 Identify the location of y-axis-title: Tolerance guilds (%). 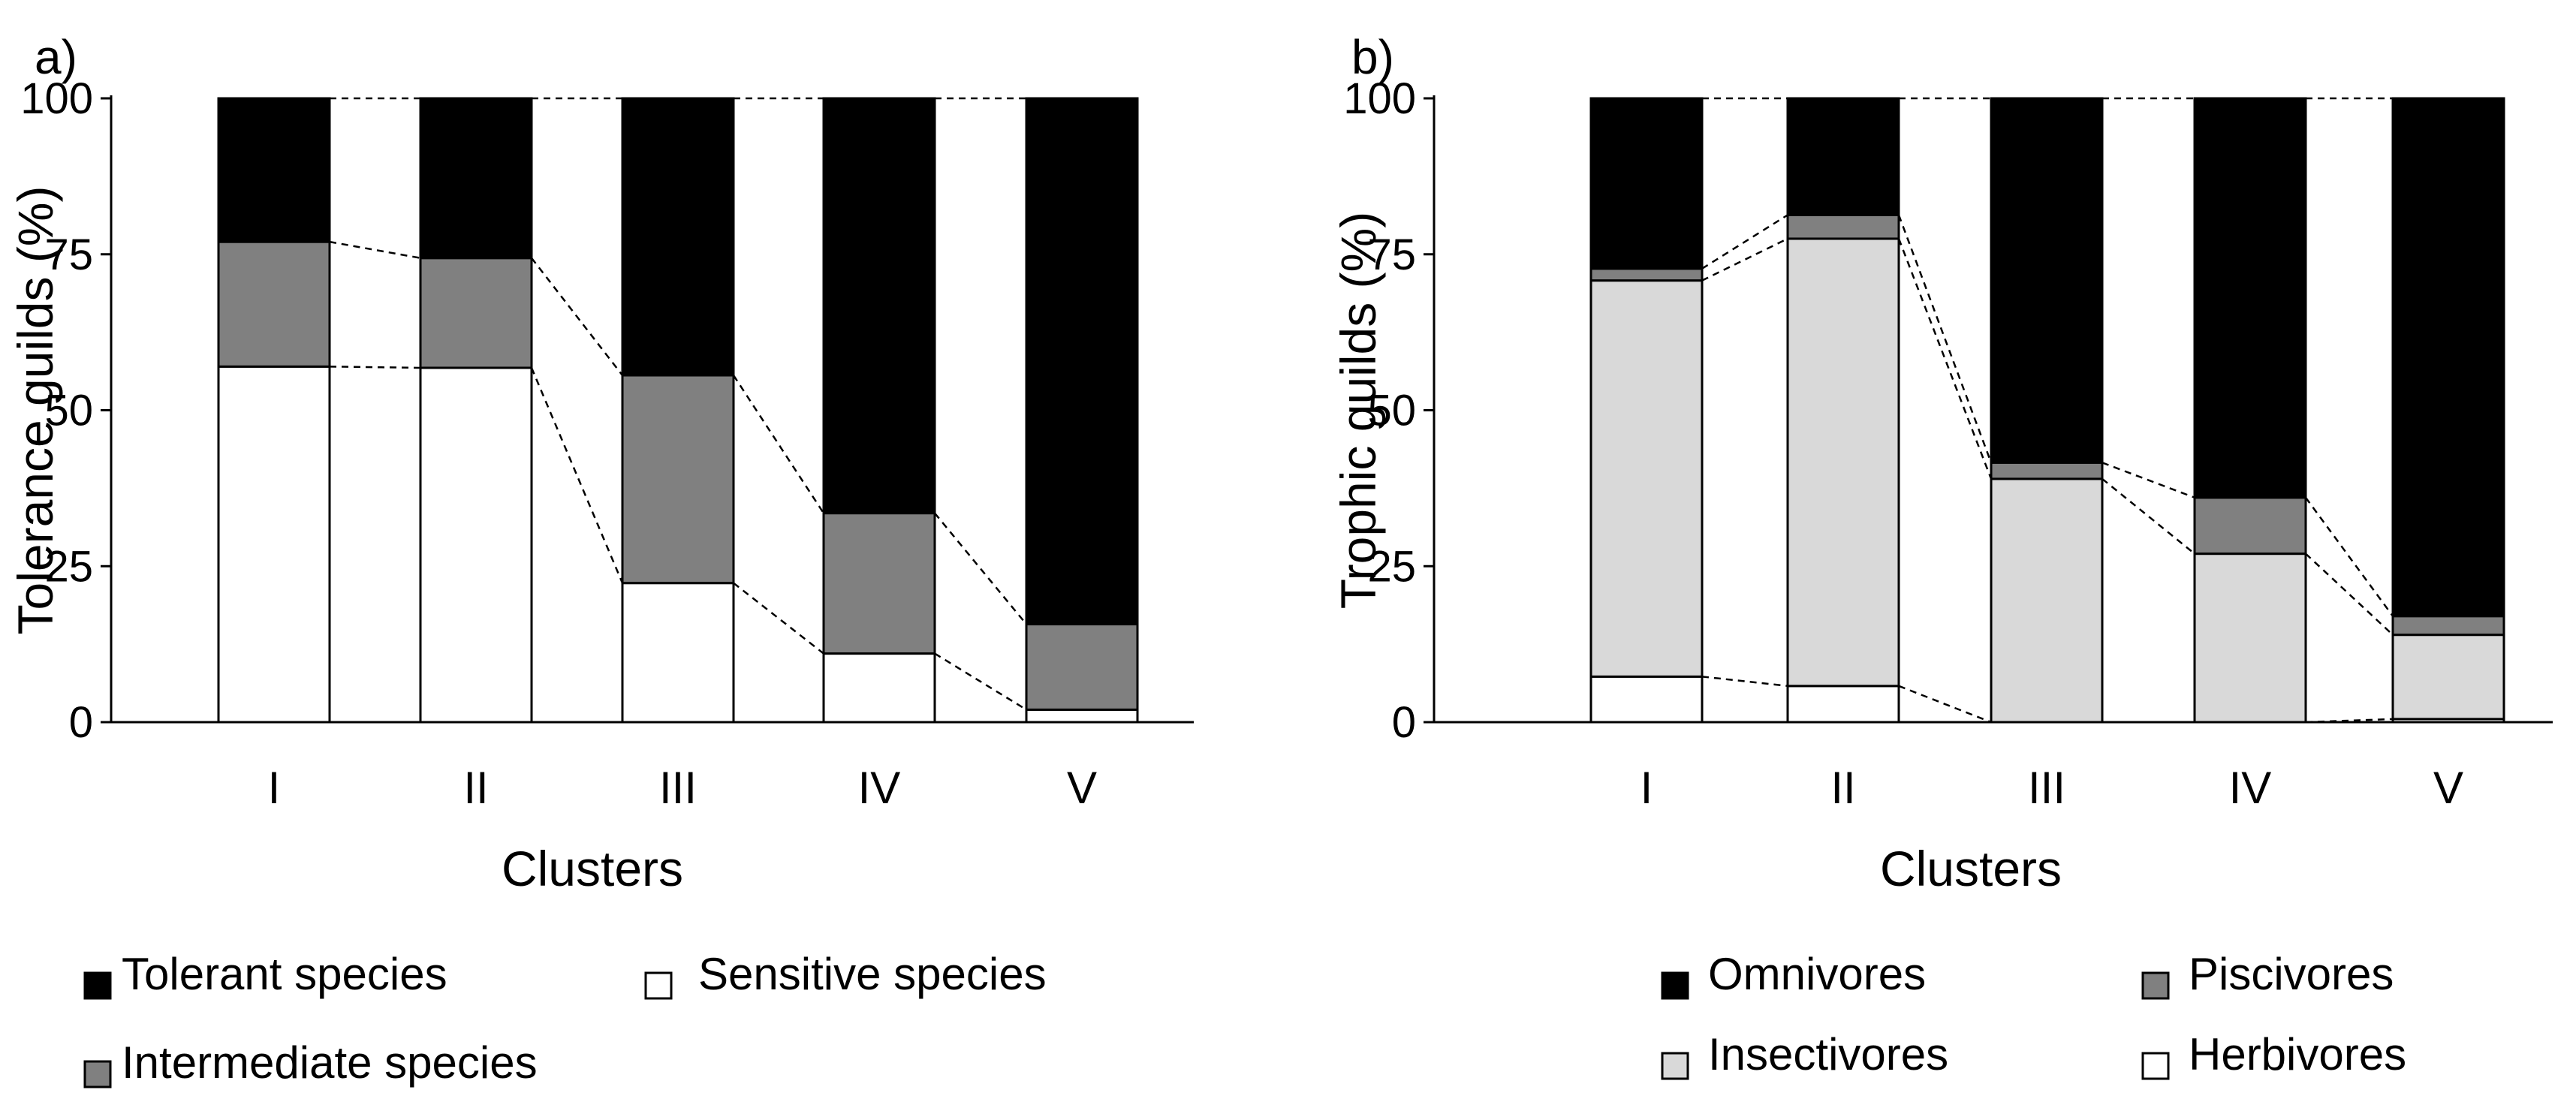
(35, 410).